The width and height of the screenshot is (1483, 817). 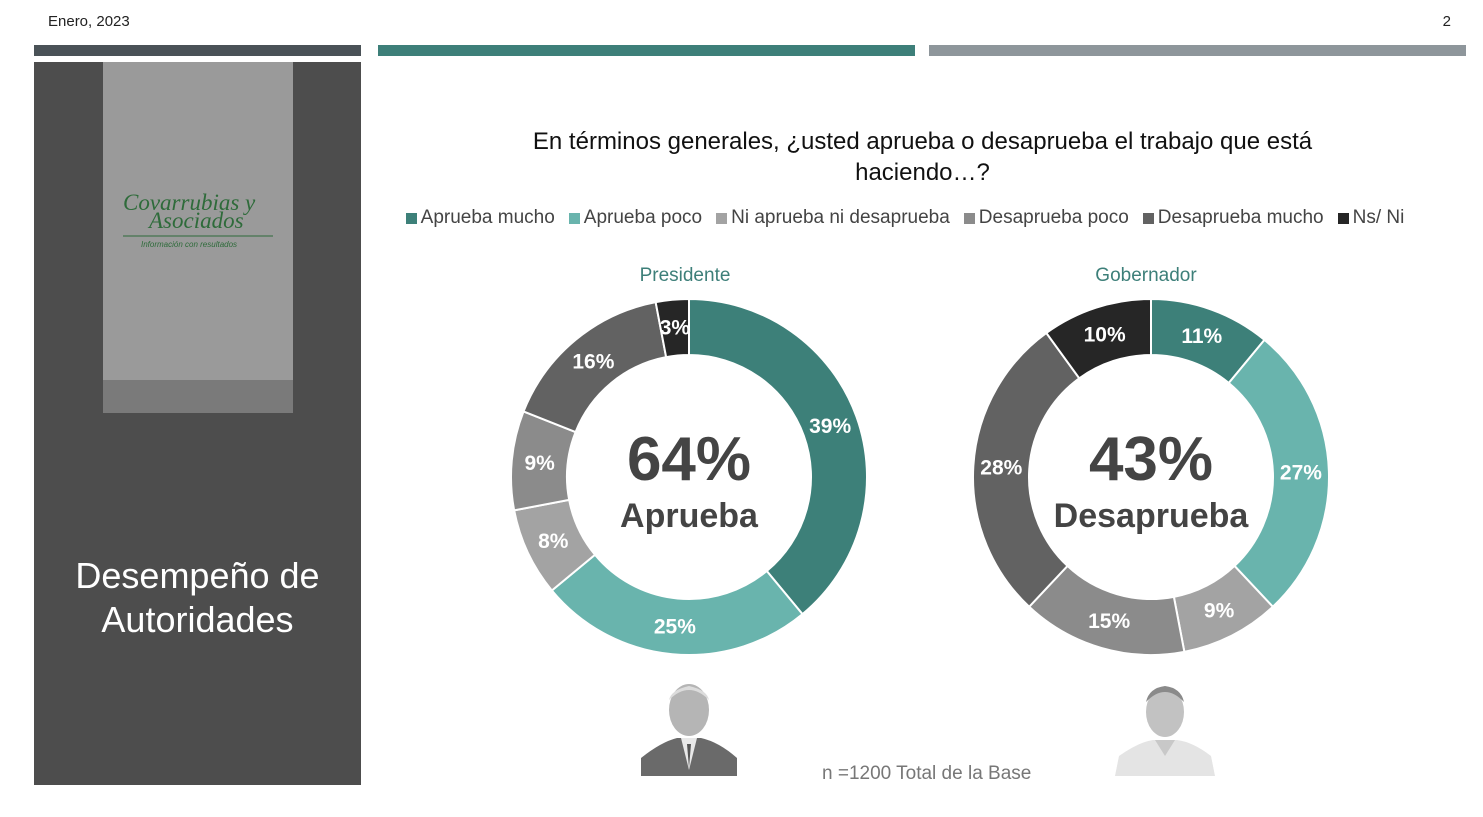 What do you see at coordinates (189, 244) in the screenshot?
I see `logo-tagline: Información con resultados` at bounding box center [189, 244].